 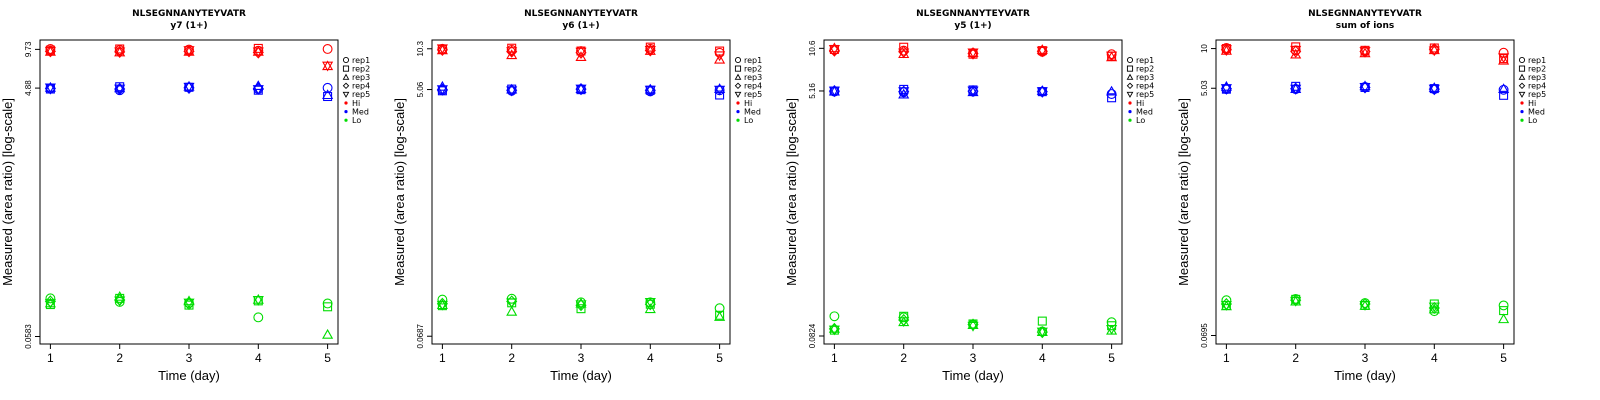 I want to click on legend-label-rep3: rep3, so click(x=753, y=77).